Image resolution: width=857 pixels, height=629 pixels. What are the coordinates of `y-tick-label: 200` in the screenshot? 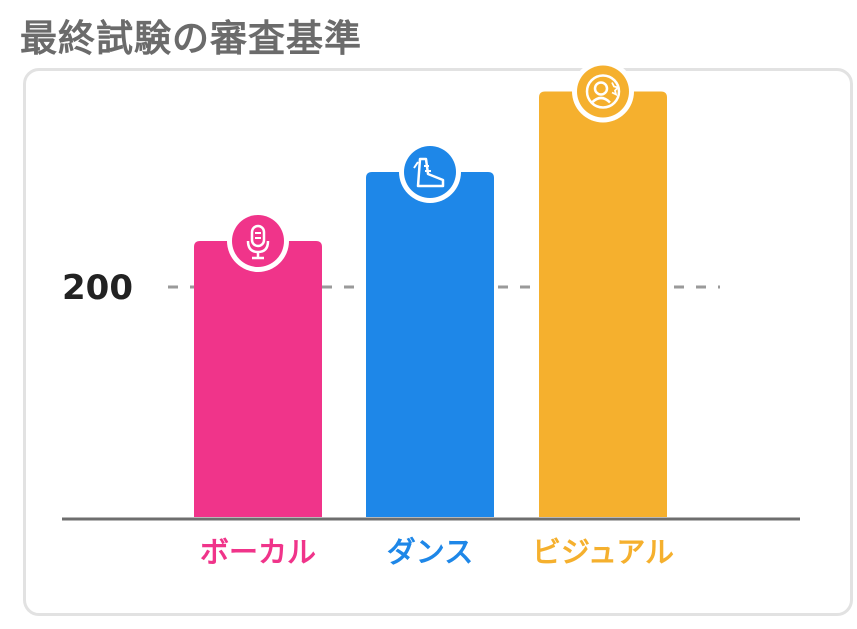 It's located at (97, 288).